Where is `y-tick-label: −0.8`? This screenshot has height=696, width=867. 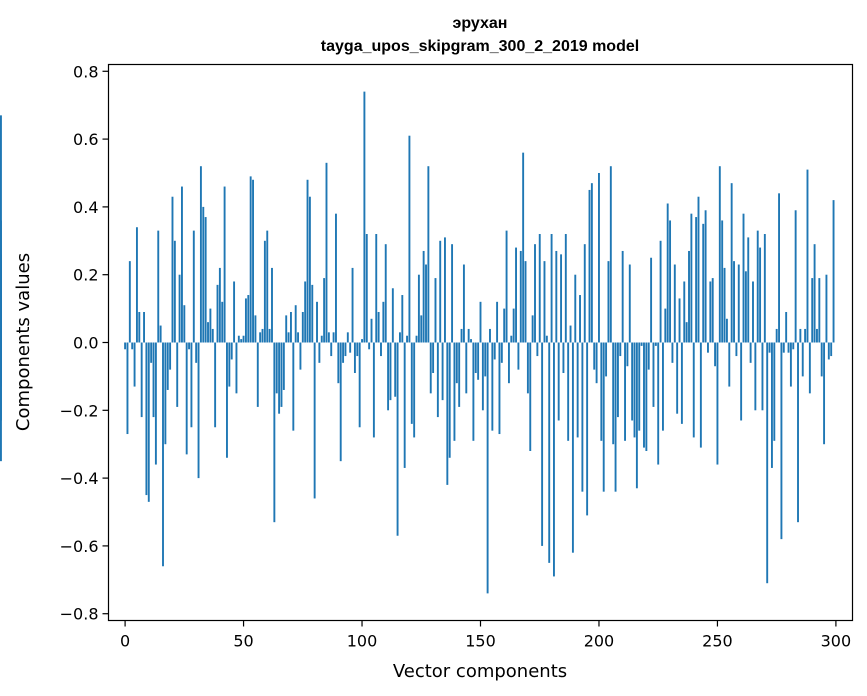 y-tick-label: −0.8 is located at coordinates (79, 614).